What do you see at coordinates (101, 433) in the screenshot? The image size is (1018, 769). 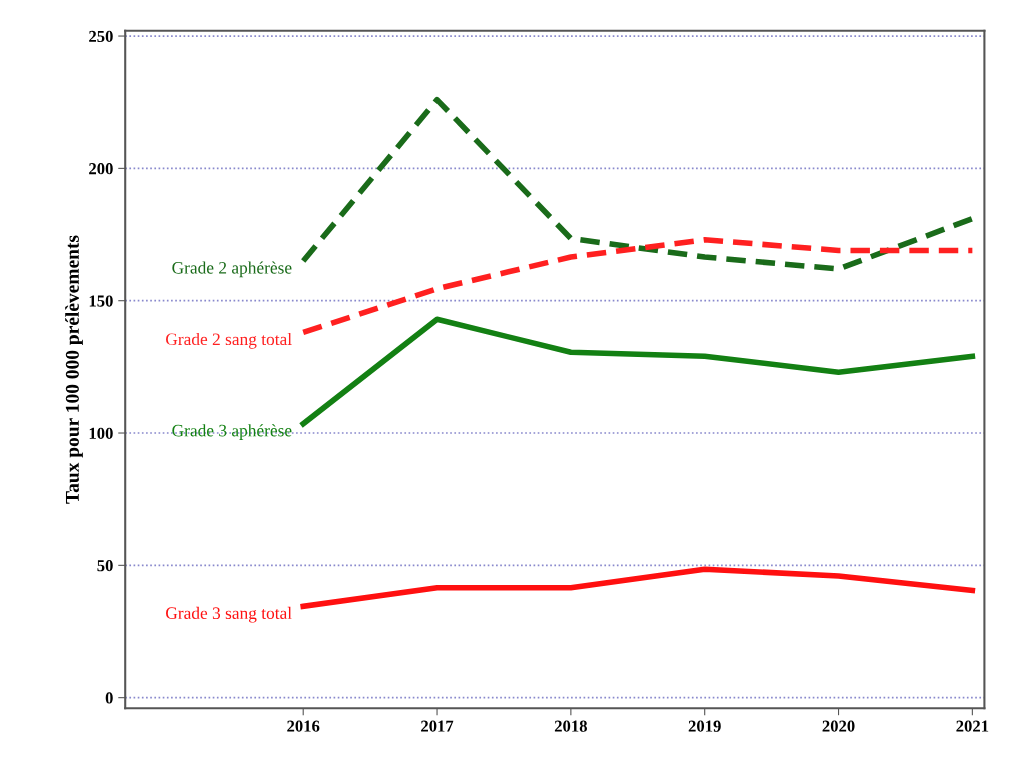 I see `y-tick-label: 100` at bounding box center [101, 433].